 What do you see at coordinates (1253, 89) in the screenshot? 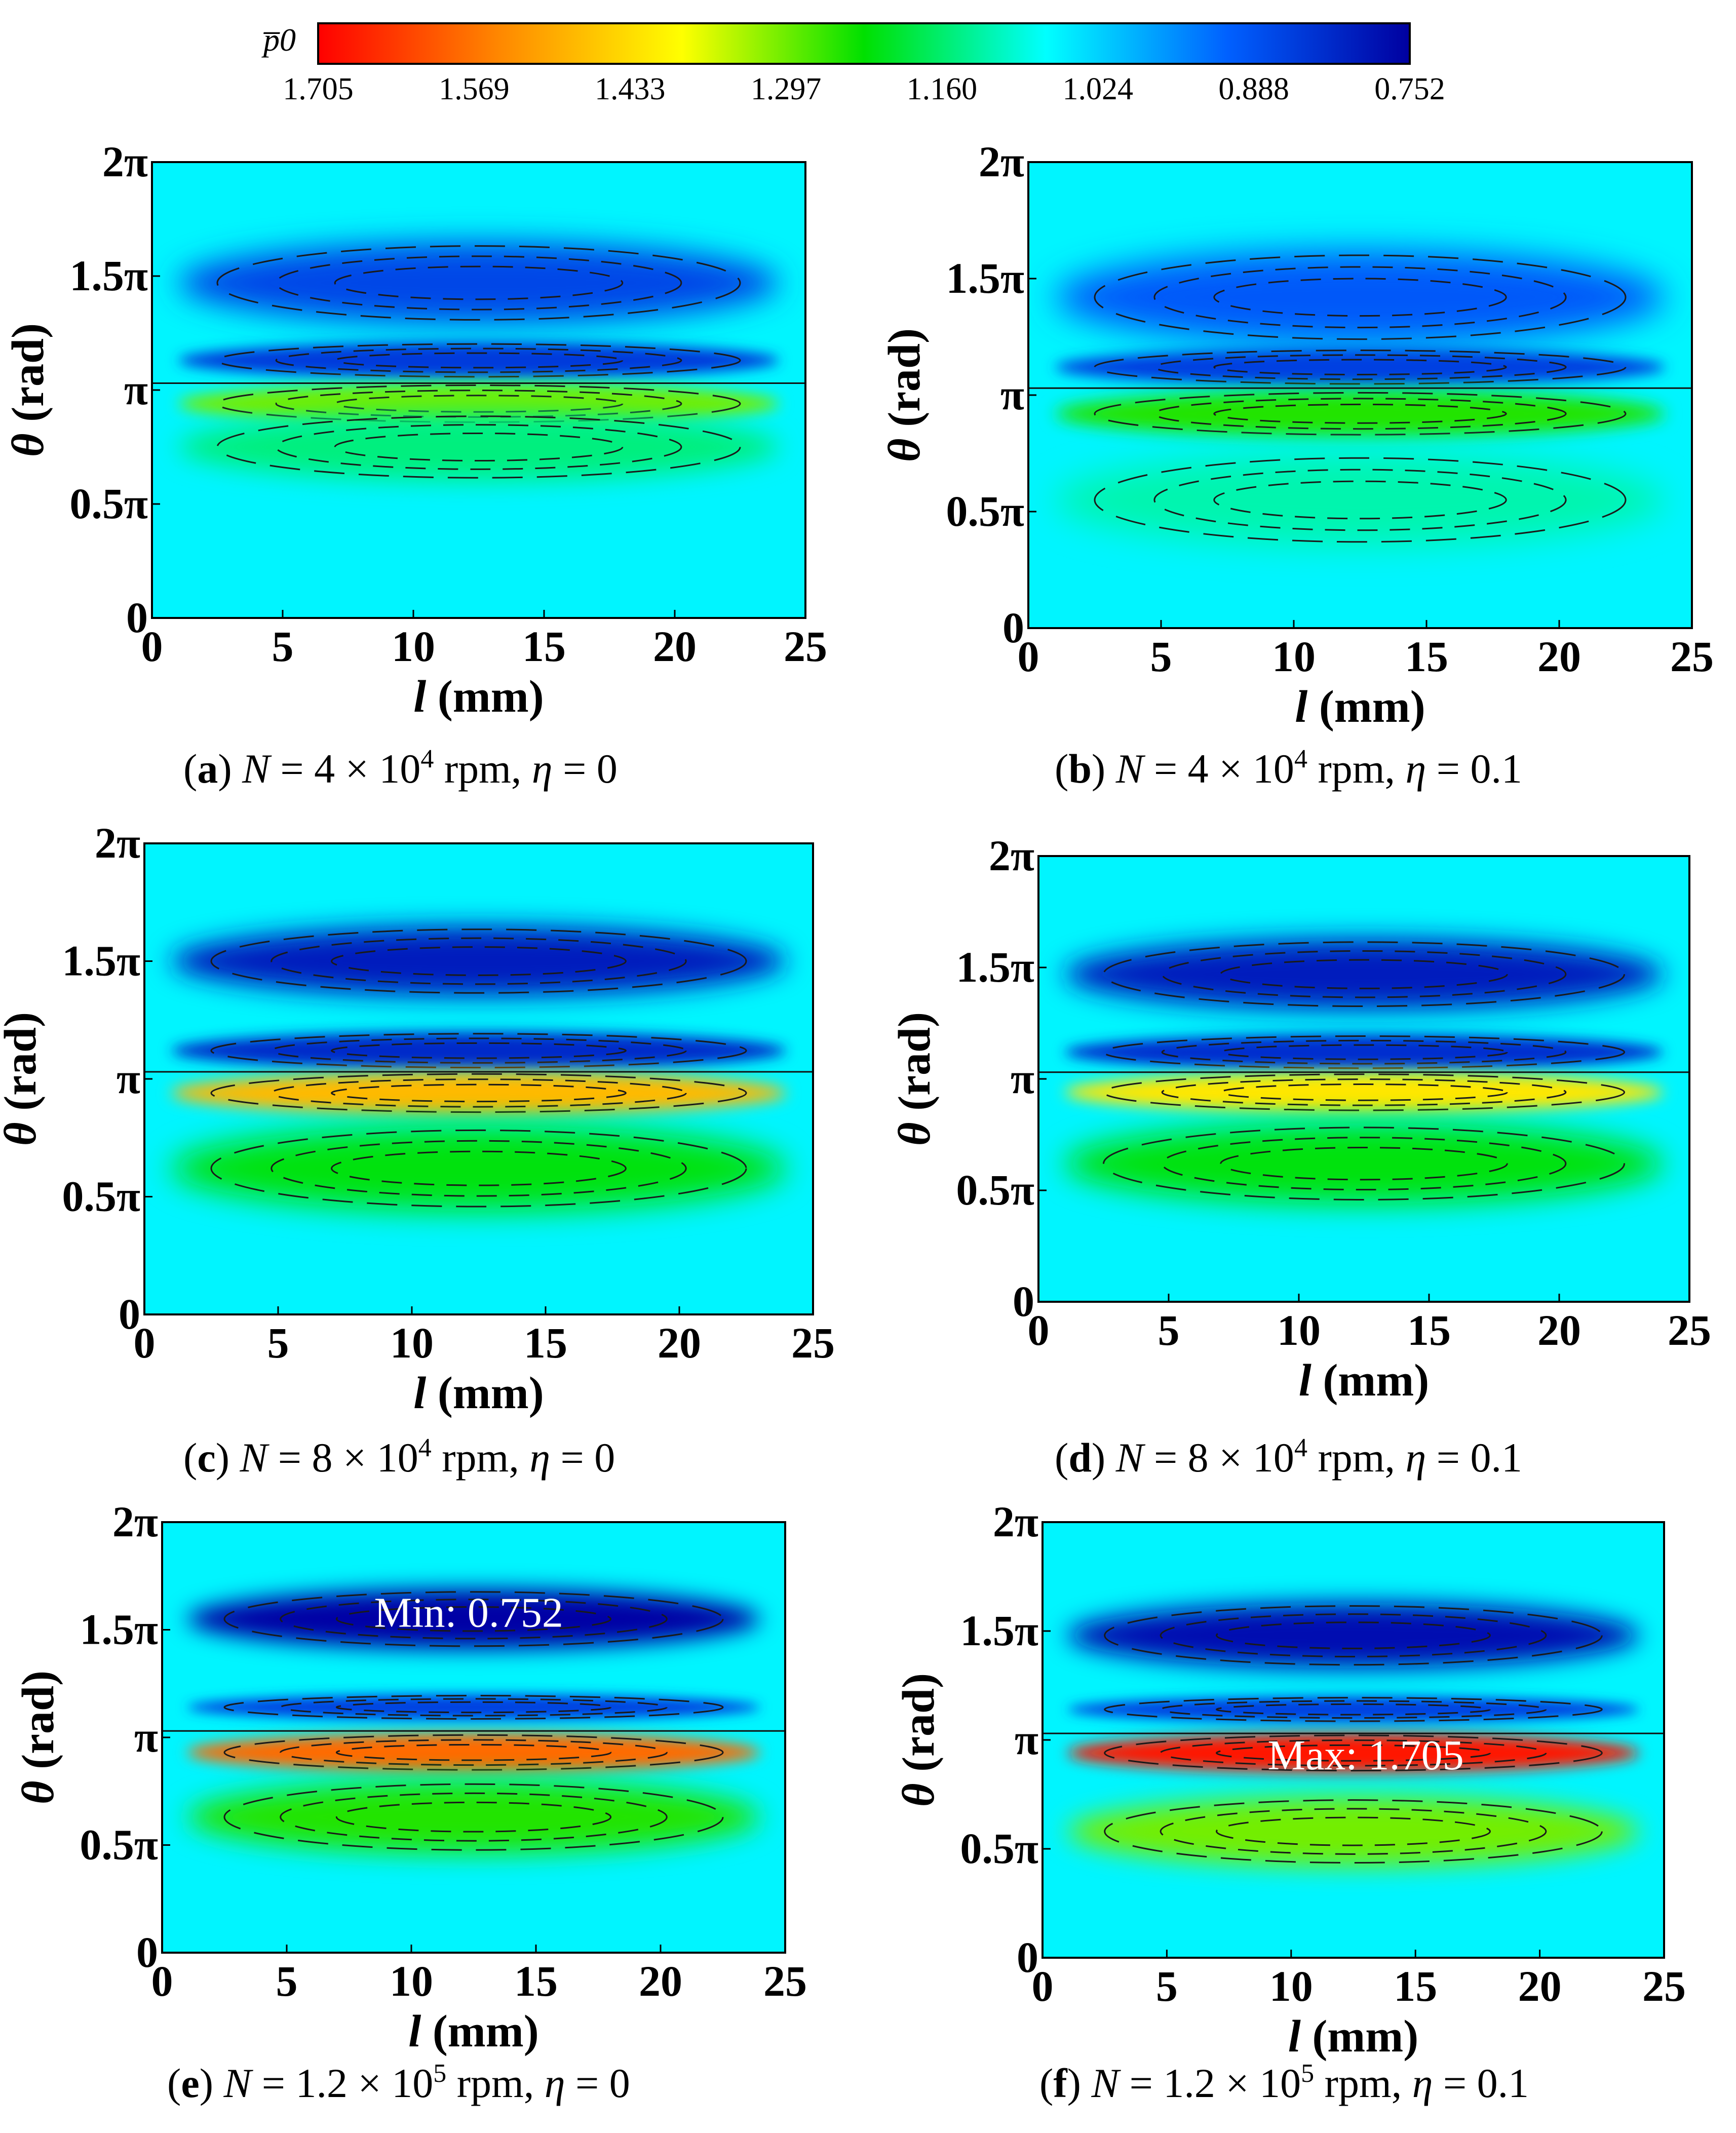
I see `colorbar-tick-label: 0.888` at bounding box center [1253, 89].